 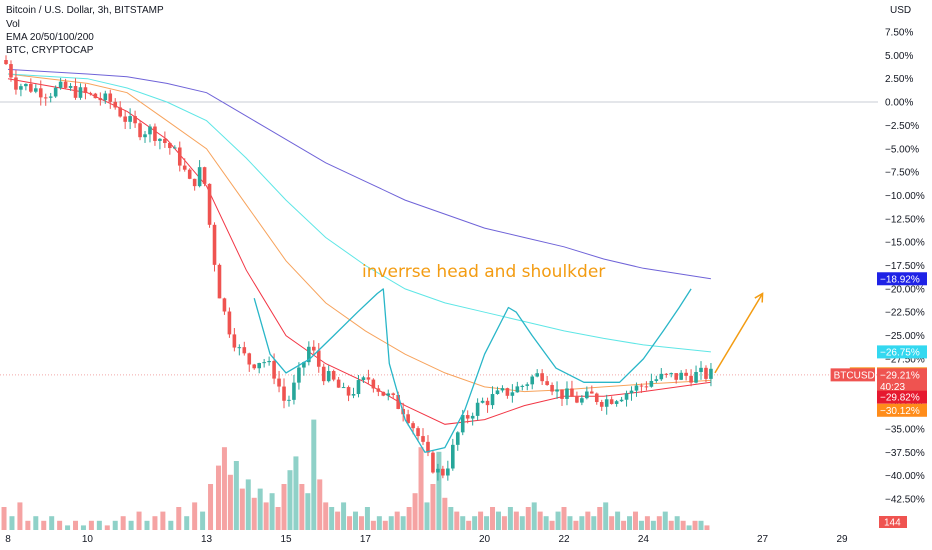 What do you see at coordinates (905, 453) in the screenshot?
I see `price-tick-label: −37.50%` at bounding box center [905, 453].